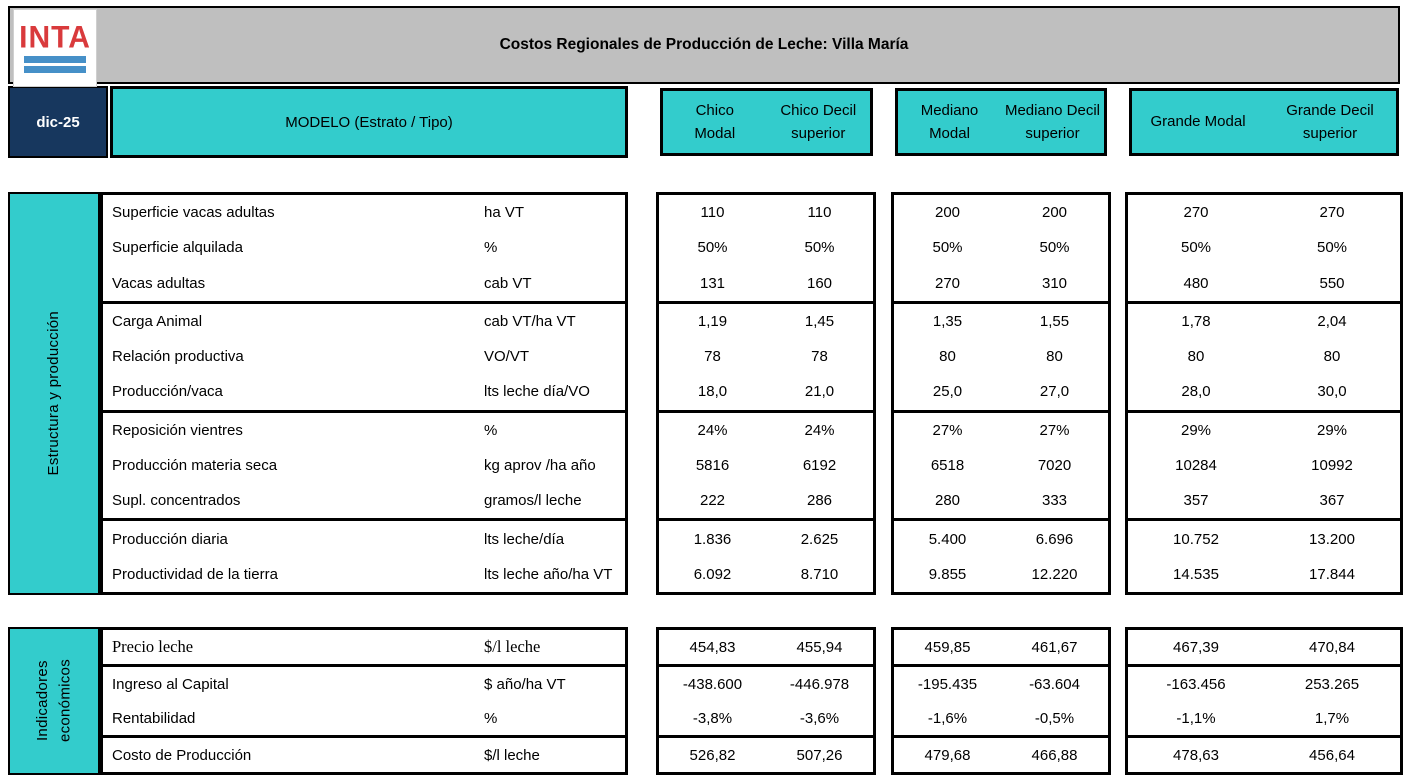 This screenshot has width=1408, height=783. I want to click on value-cell: 160, so click(819, 283).